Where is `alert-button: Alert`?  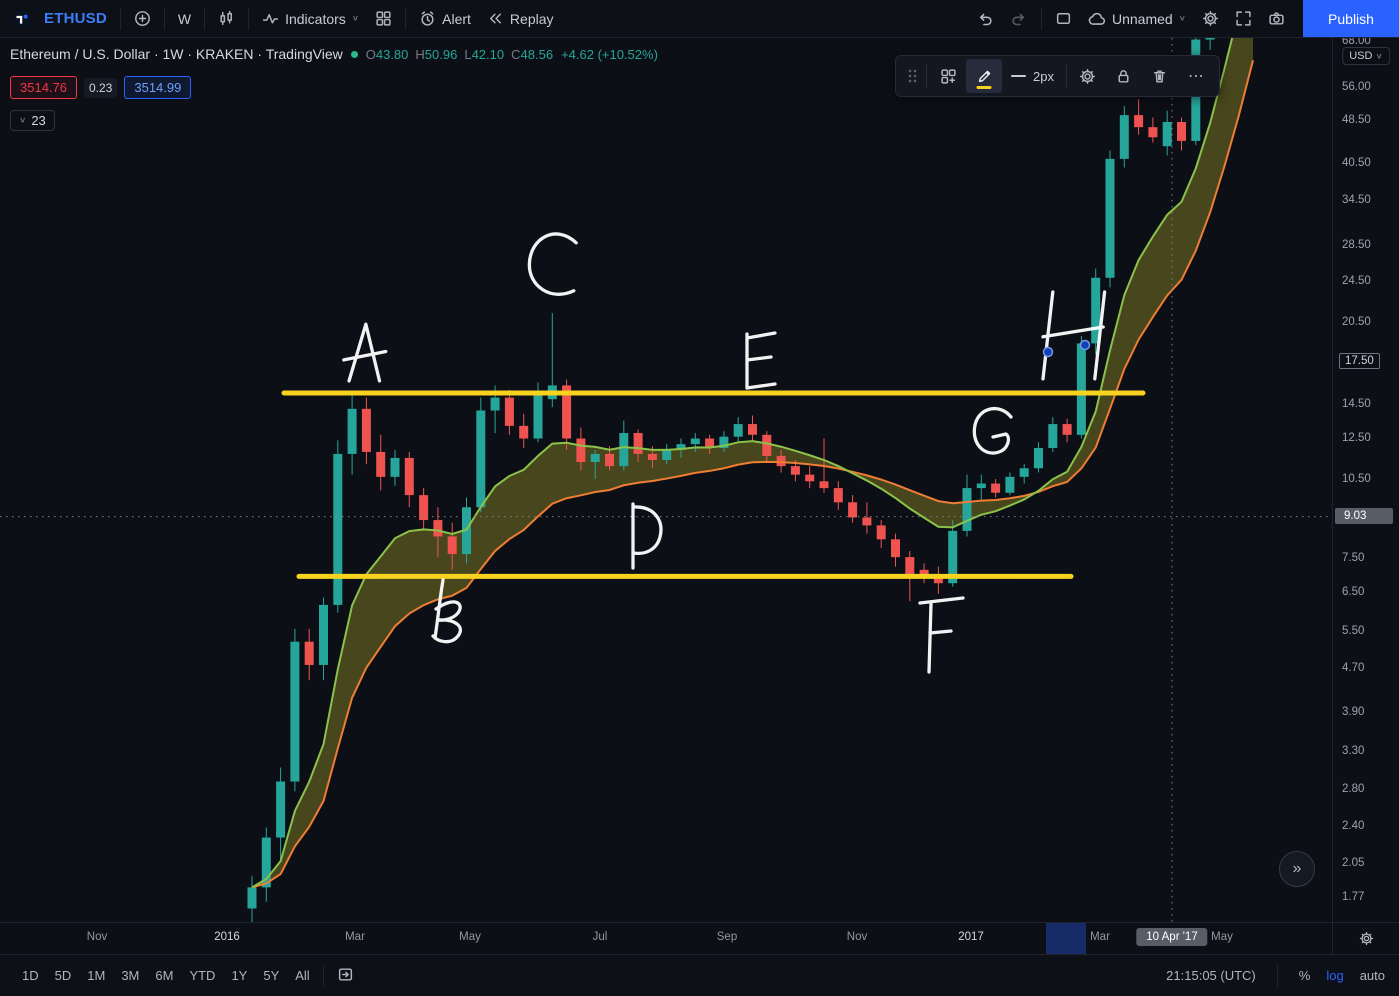 alert-button: Alert is located at coordinates (445, 19).